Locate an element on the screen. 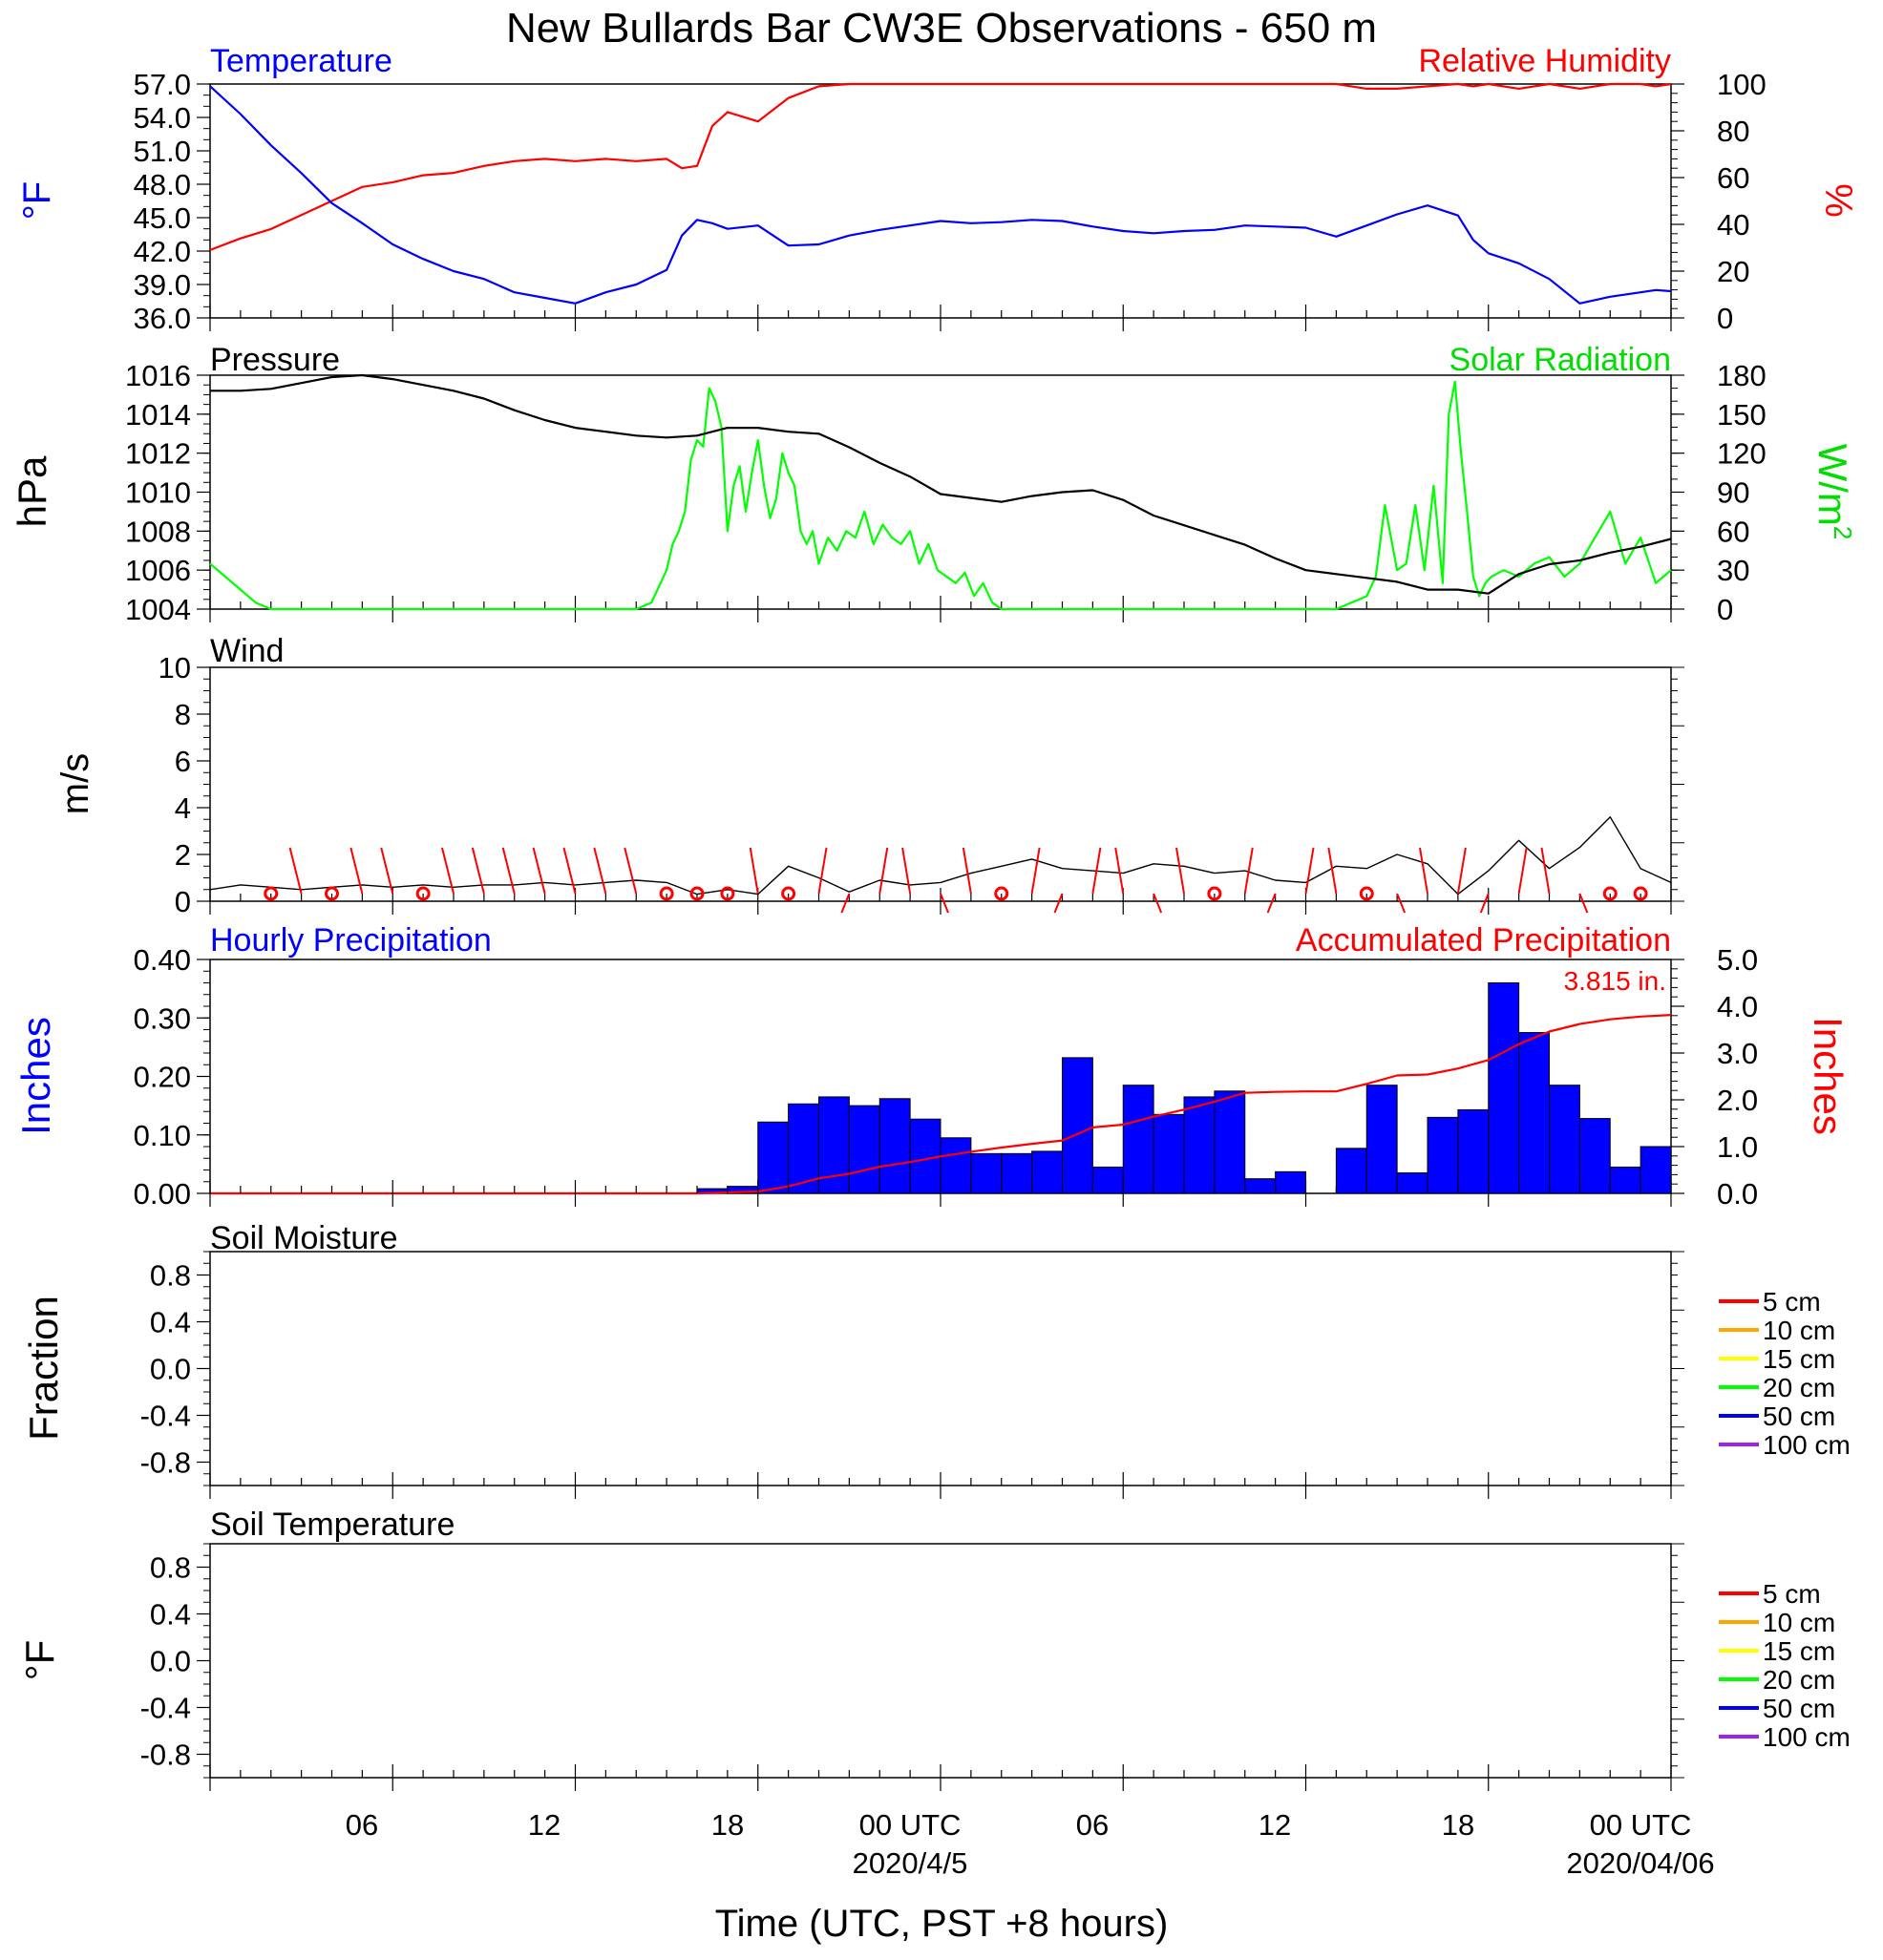 The image size is (1883, 1960). y-tick-label: 1016 is located at coordinates (158, 375).